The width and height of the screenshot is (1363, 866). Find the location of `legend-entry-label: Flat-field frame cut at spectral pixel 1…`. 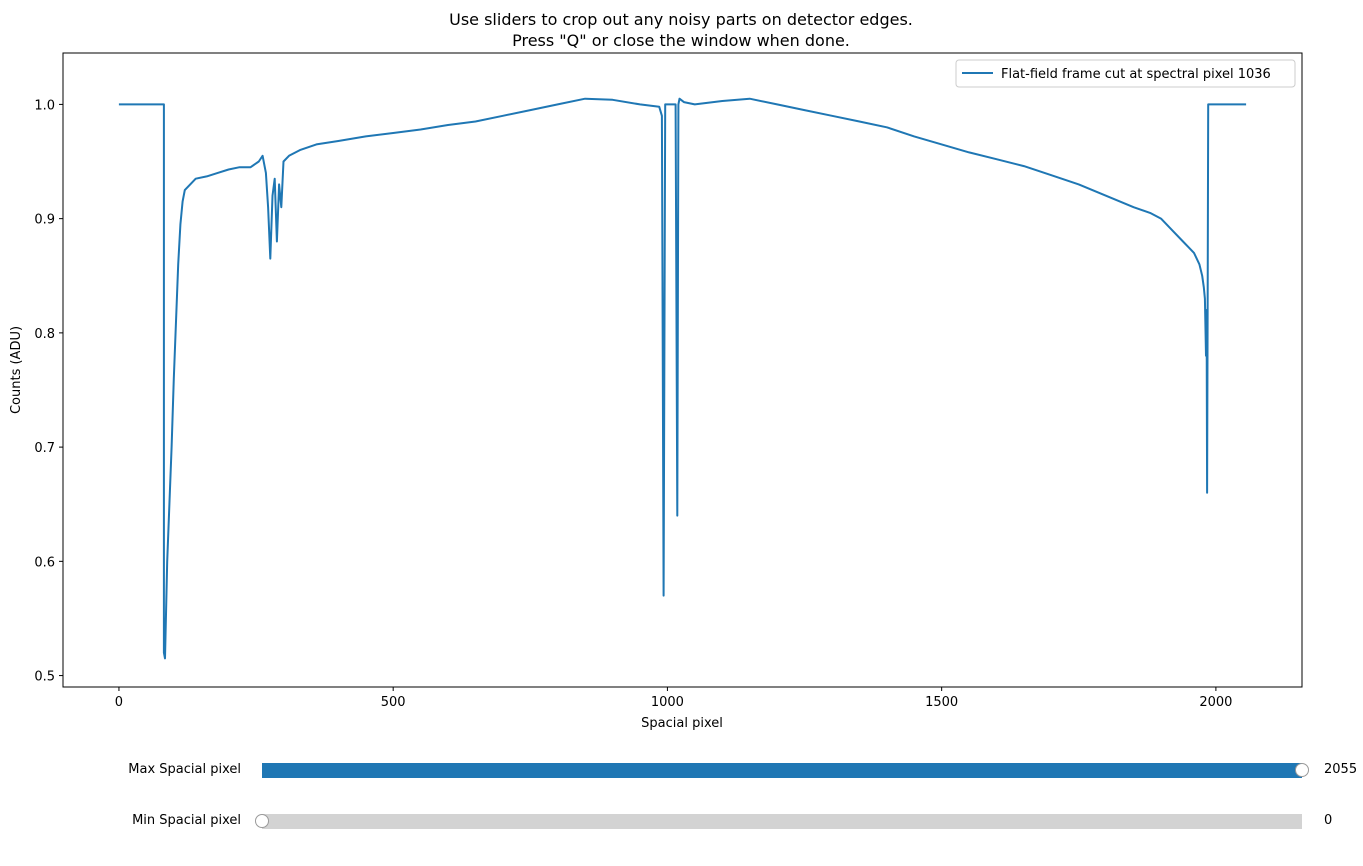

legend-entry-label: Flat-field frame cut at spectral pixel 1… is located at coordinates (1136, 74).